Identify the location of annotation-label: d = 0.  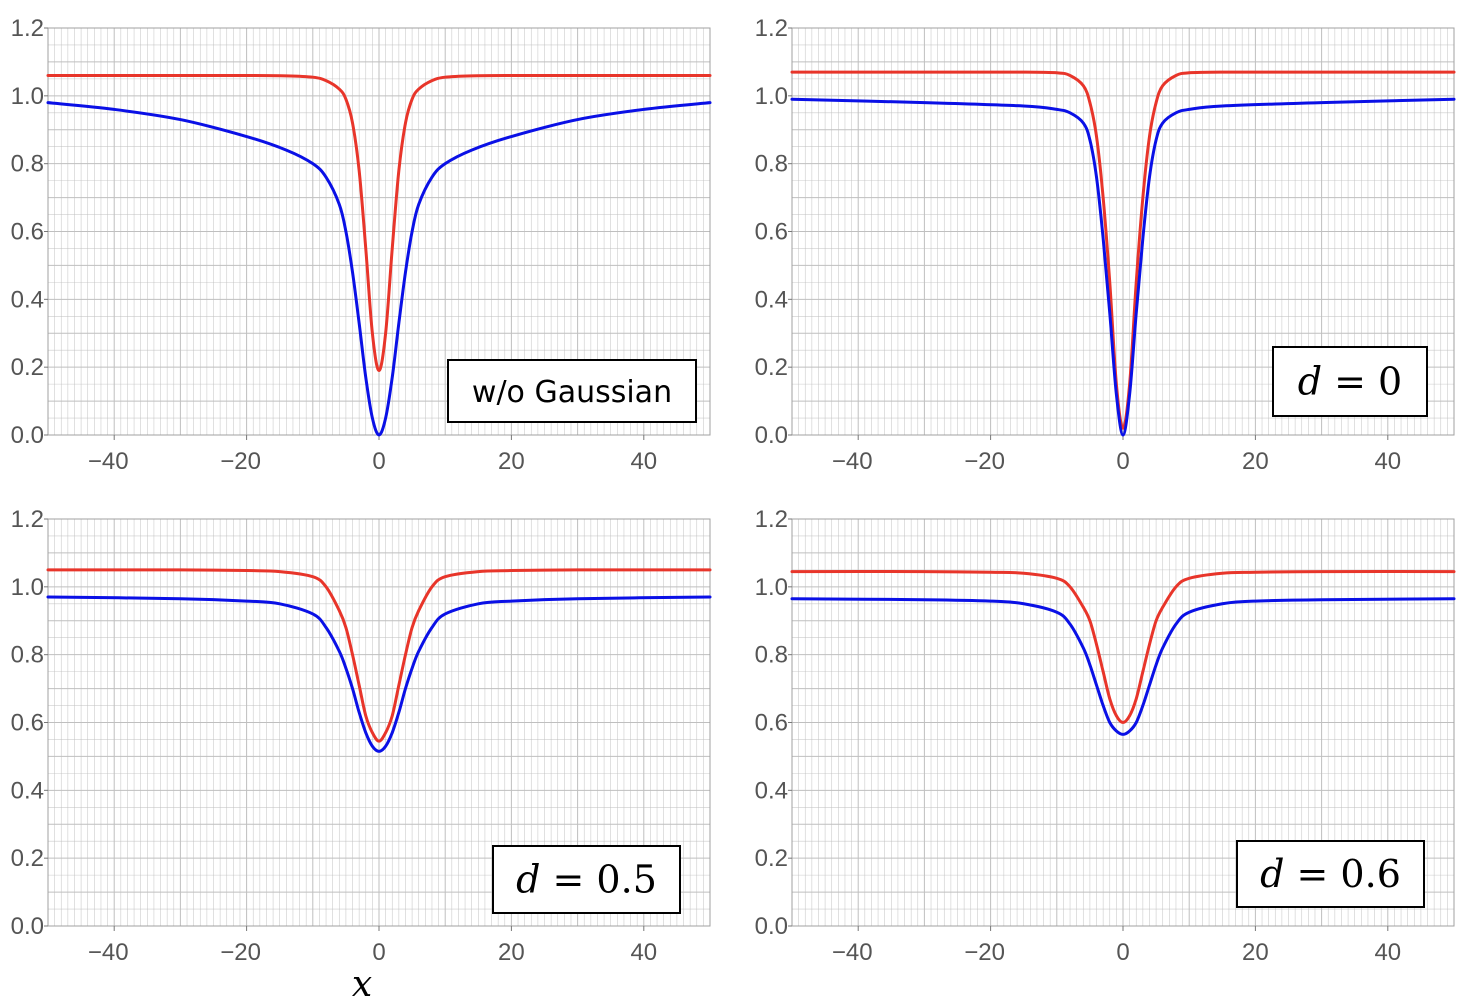
(1350, 382).